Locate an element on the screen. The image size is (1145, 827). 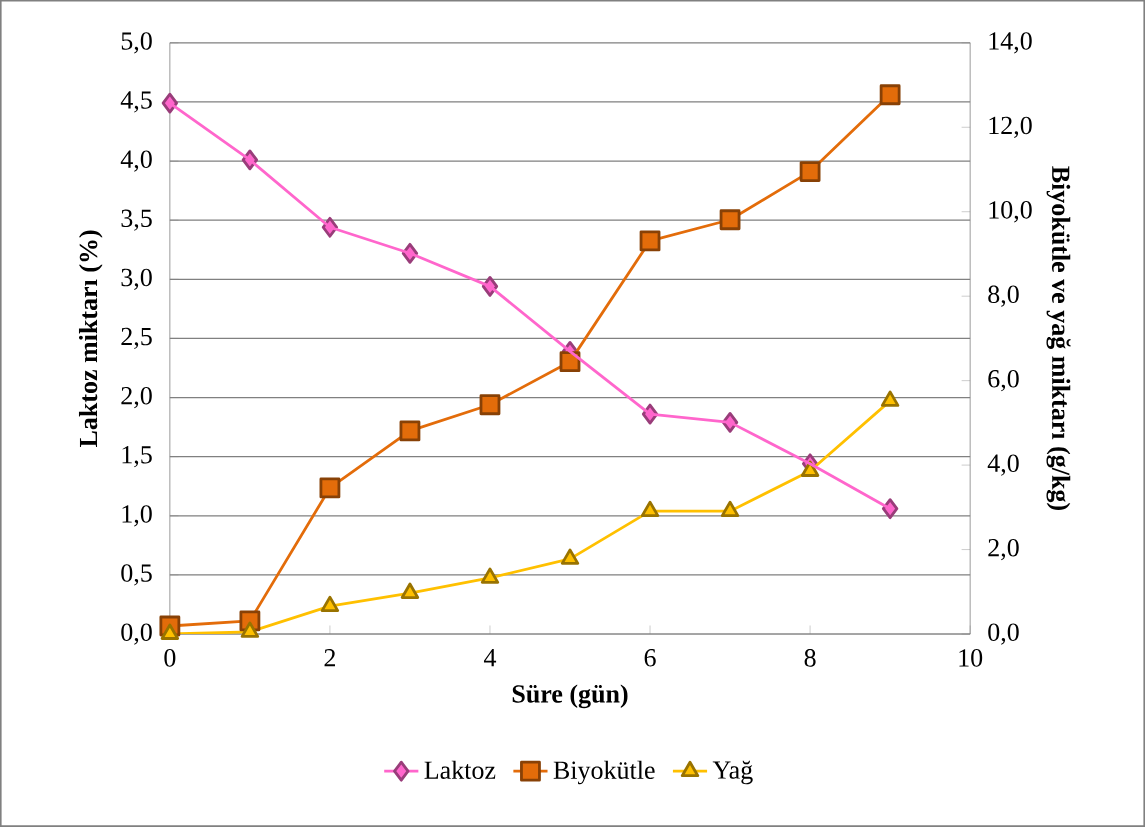
x-axis-title: Süre (gün) is located at coordinates (570, 696).